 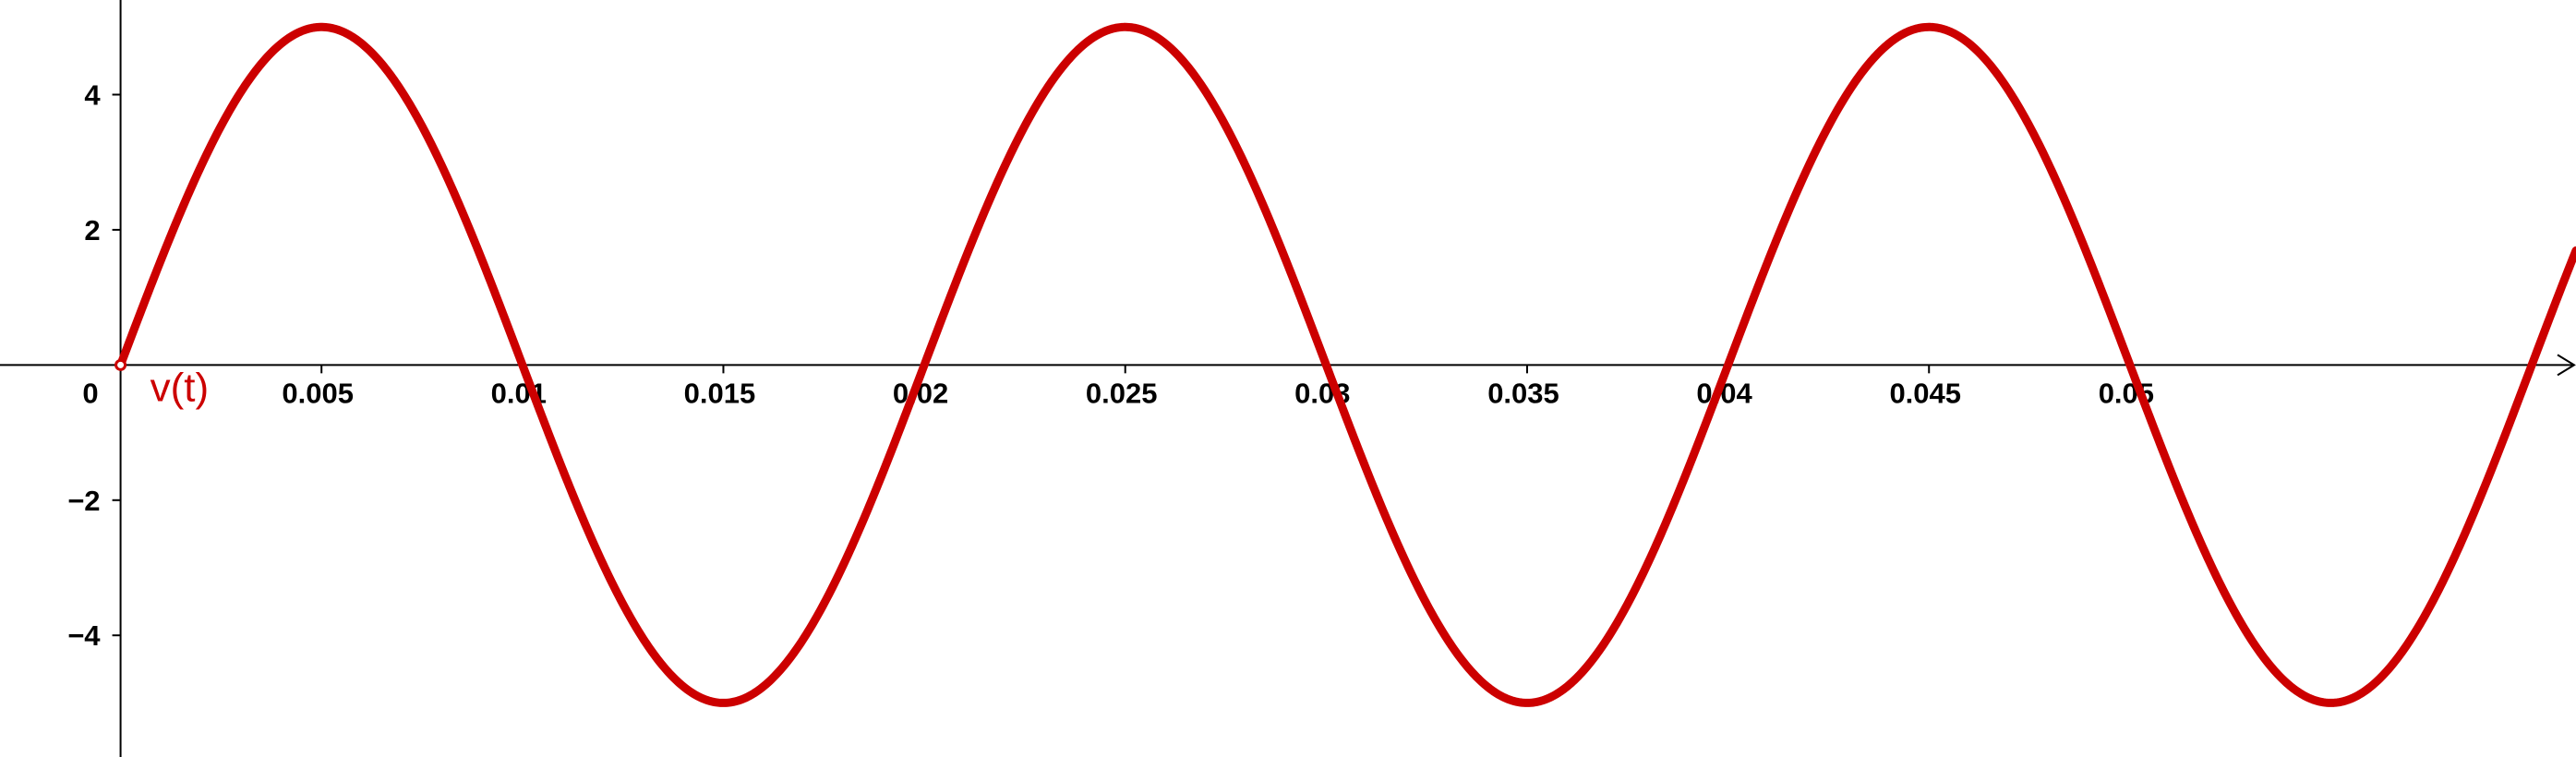 What do you see at coordinates (92, 95) in the screenshot?
I see `y-tick-label: 4` at bounding box center [92, 95].